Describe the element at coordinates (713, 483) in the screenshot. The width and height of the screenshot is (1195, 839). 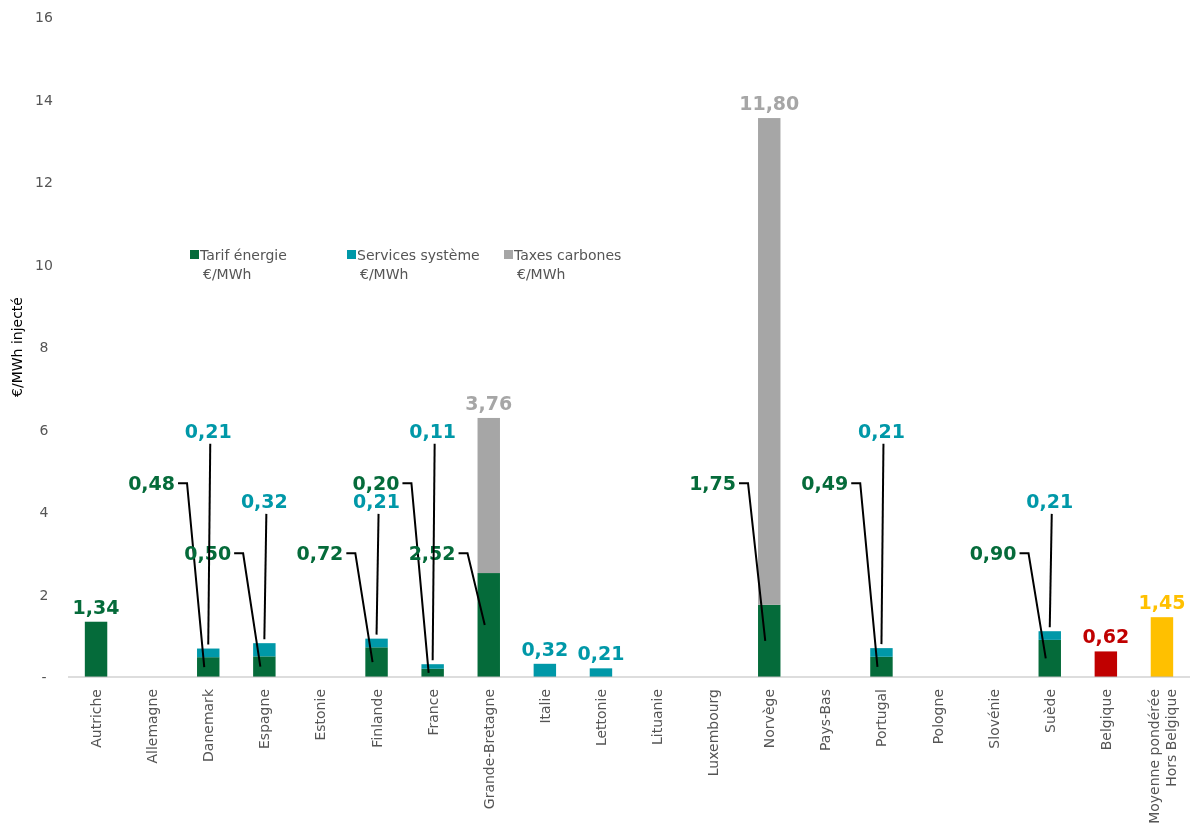
I see `data-label: 1,75` at that location.